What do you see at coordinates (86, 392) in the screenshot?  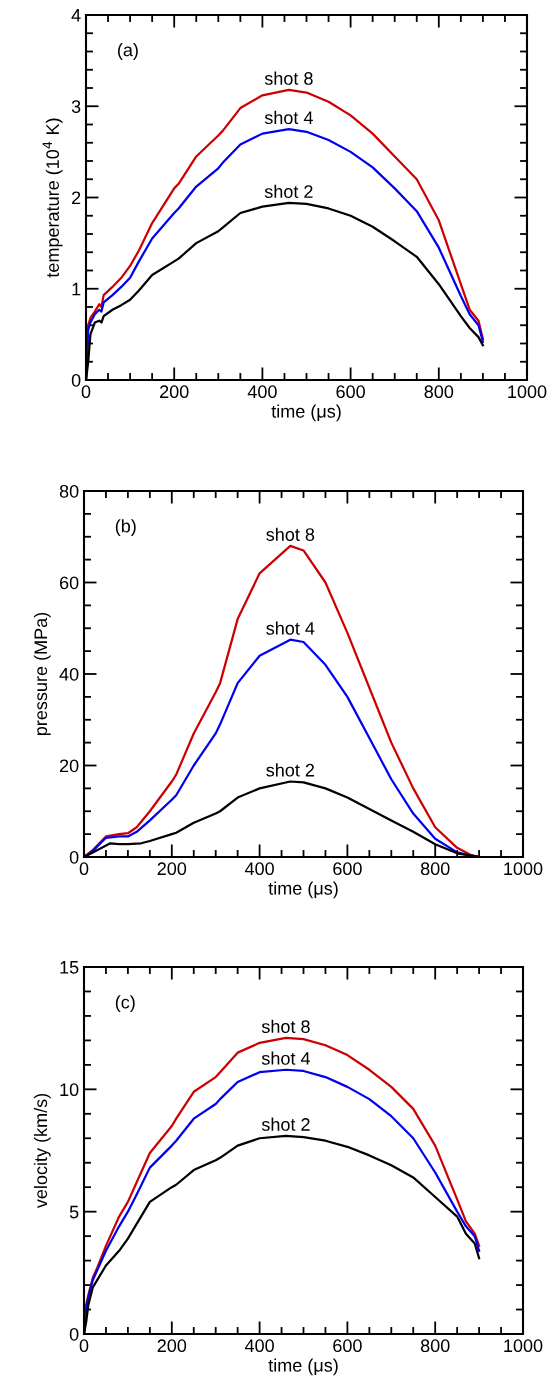 I see `x-tick-label: 0` at bounding box center [86, 392].